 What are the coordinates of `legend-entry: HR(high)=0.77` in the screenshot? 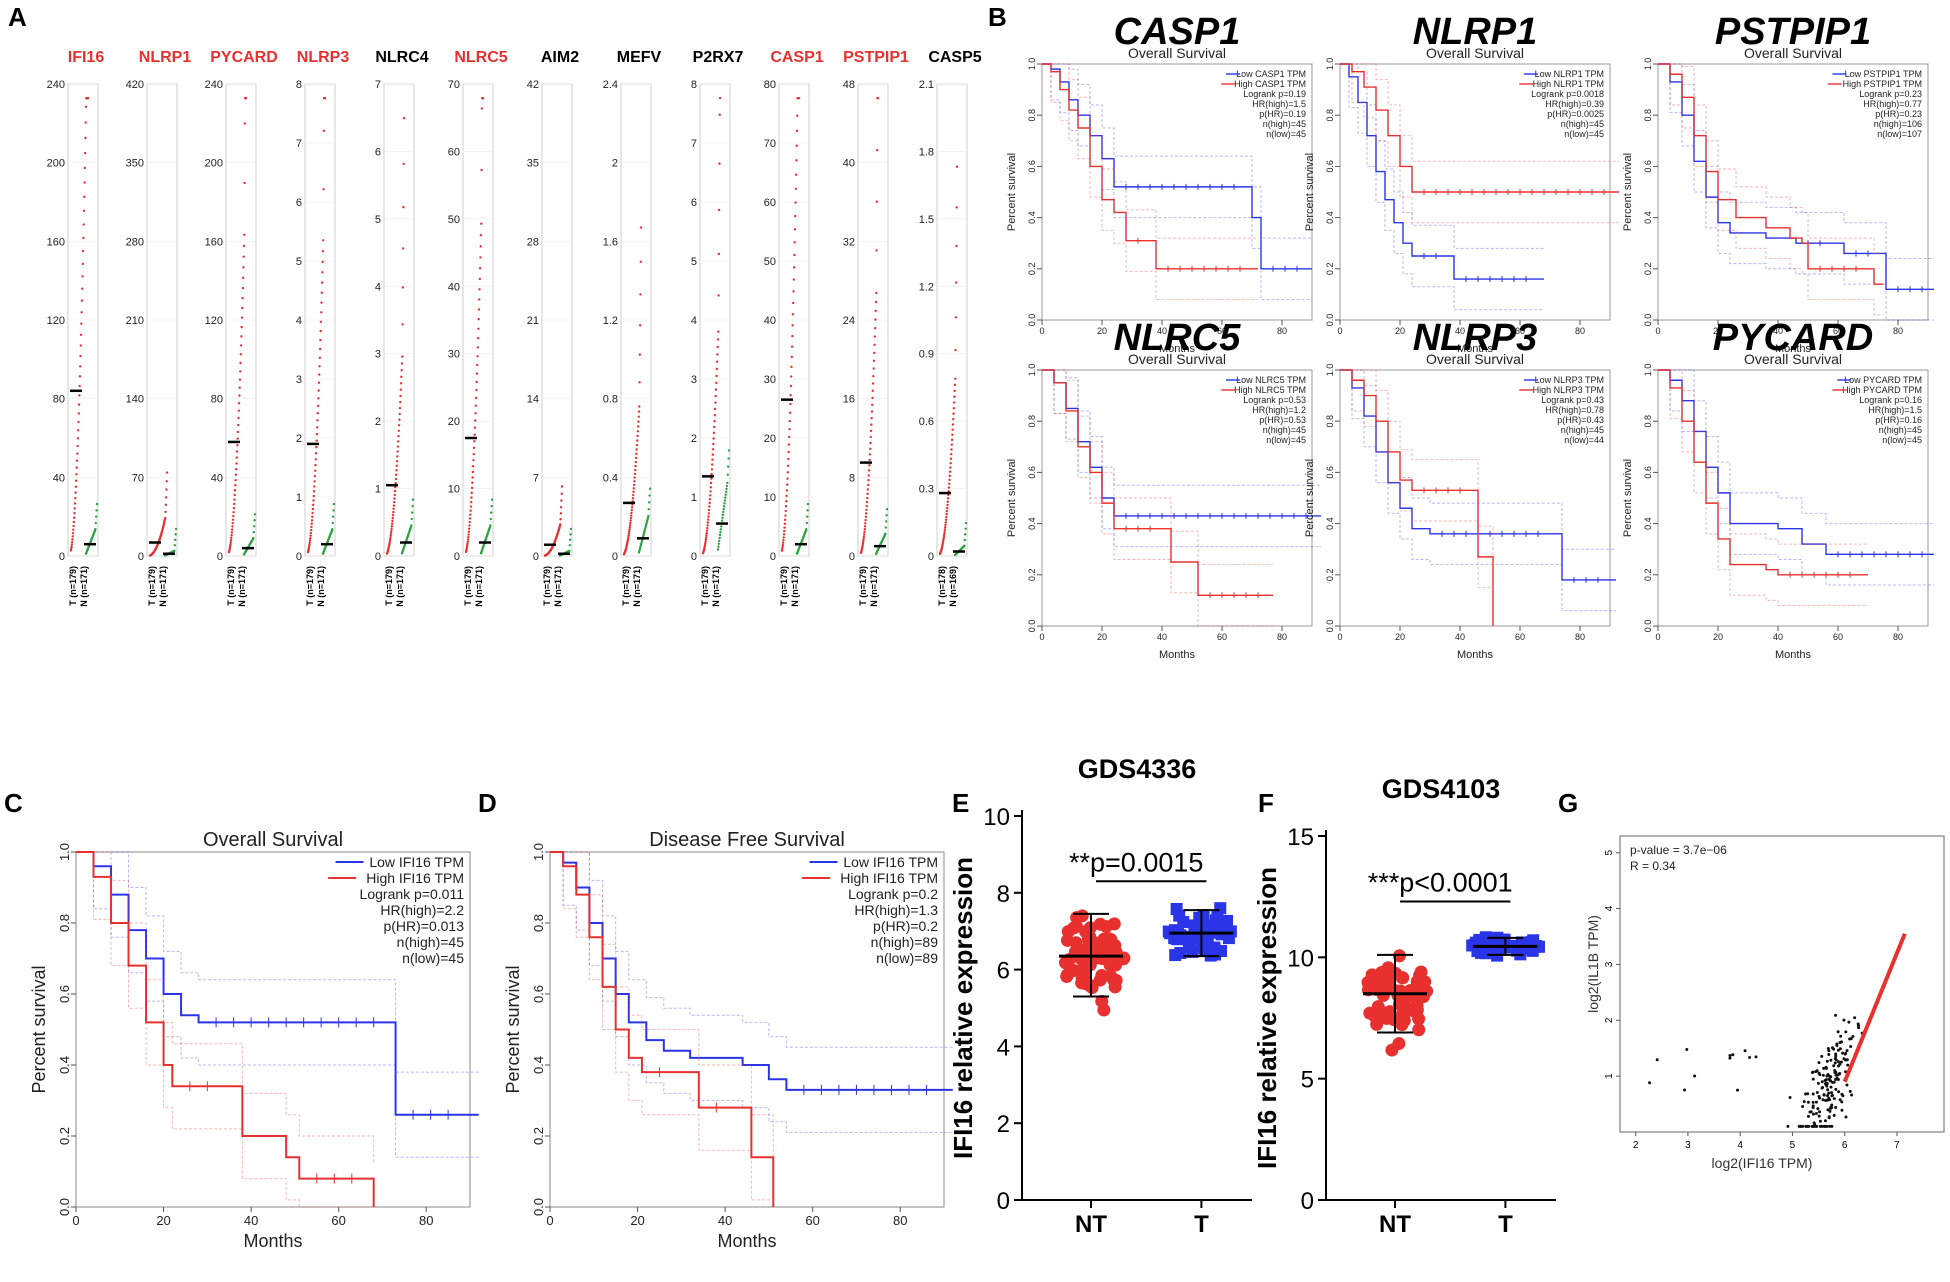 It's located at (1892, 104).